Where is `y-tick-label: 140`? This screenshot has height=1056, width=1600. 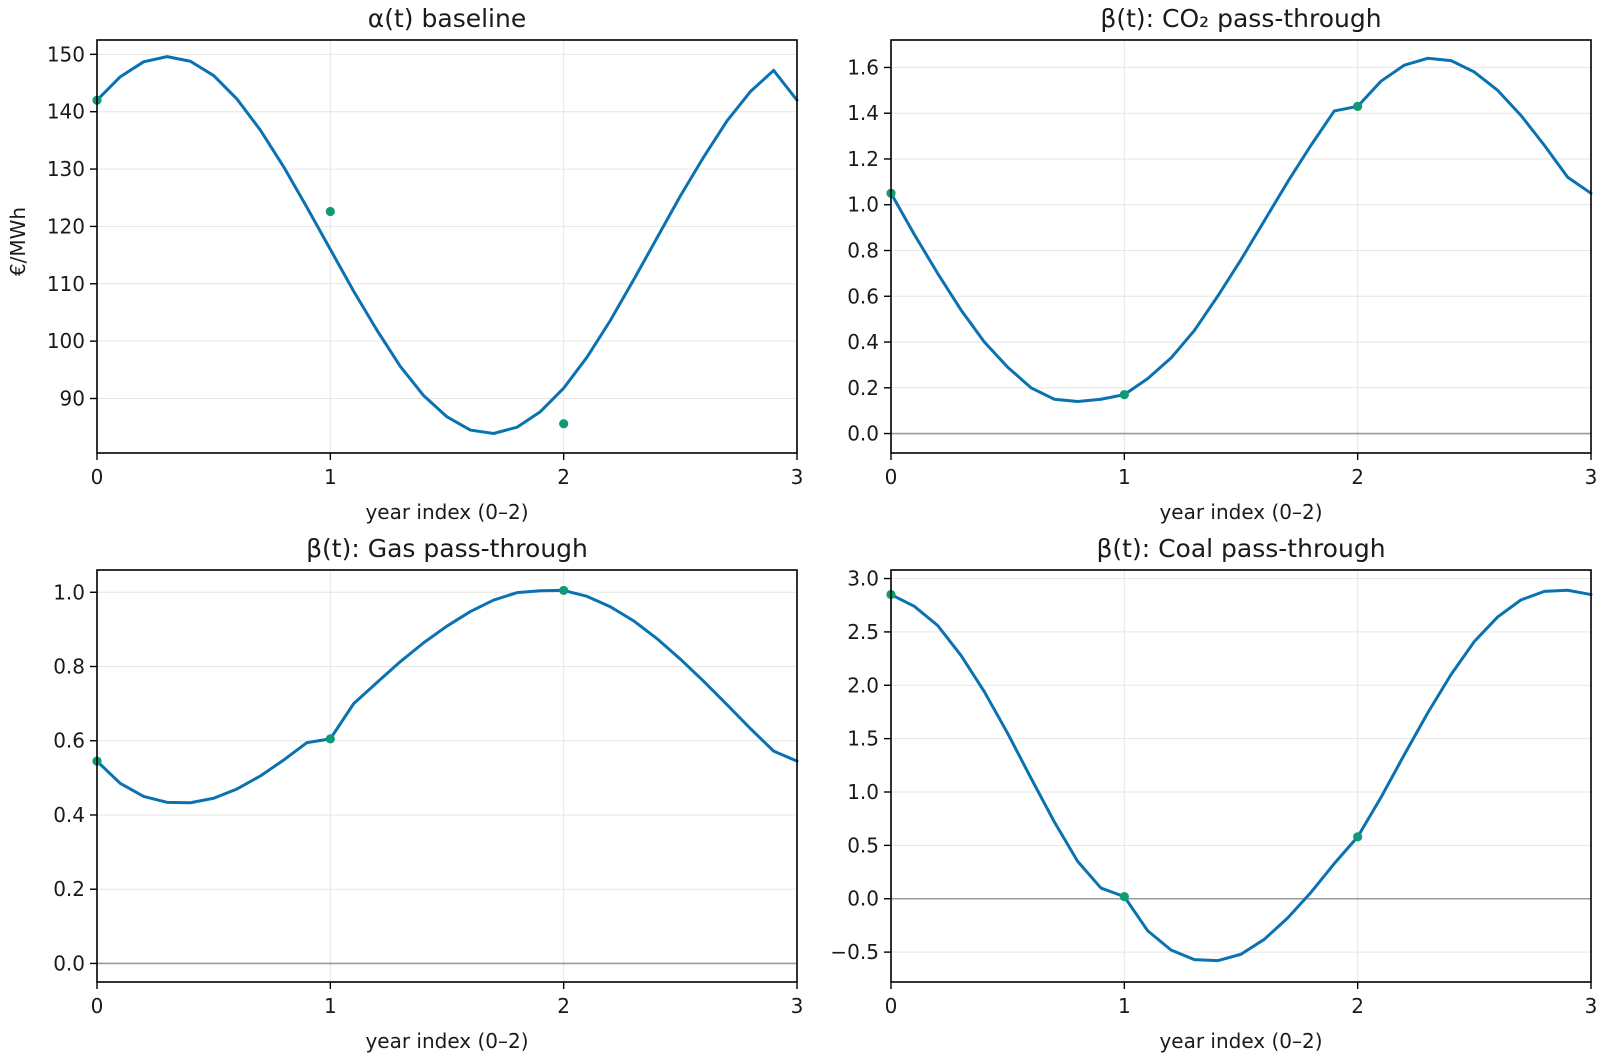
y-tick-label: 140 is located at coordinates (66, 112).